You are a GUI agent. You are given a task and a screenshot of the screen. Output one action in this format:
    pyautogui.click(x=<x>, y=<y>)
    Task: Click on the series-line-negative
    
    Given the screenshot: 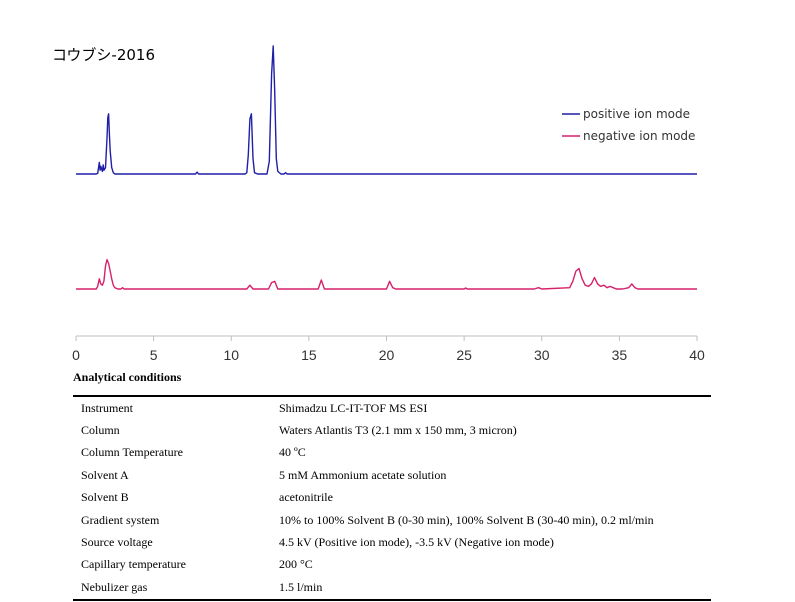 What is the action you would take?
    pyautogui.click(x=386, y=274)
    